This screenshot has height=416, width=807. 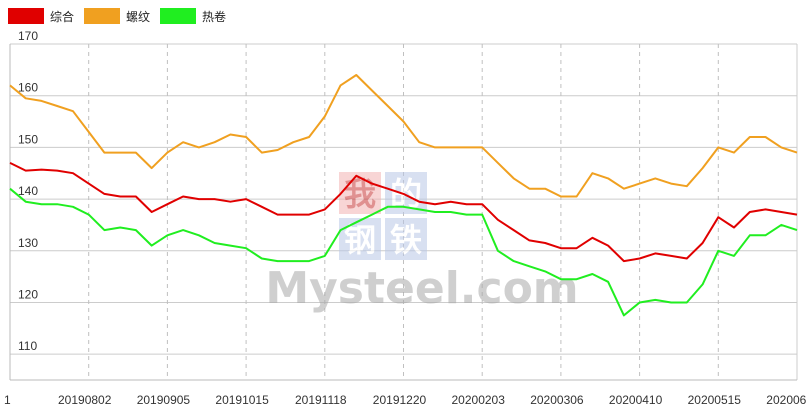 What do you see at coordinates (26, 16) in the screenshot?
I see `legend-swatch-zonghe` at bounding box center [26, 16].